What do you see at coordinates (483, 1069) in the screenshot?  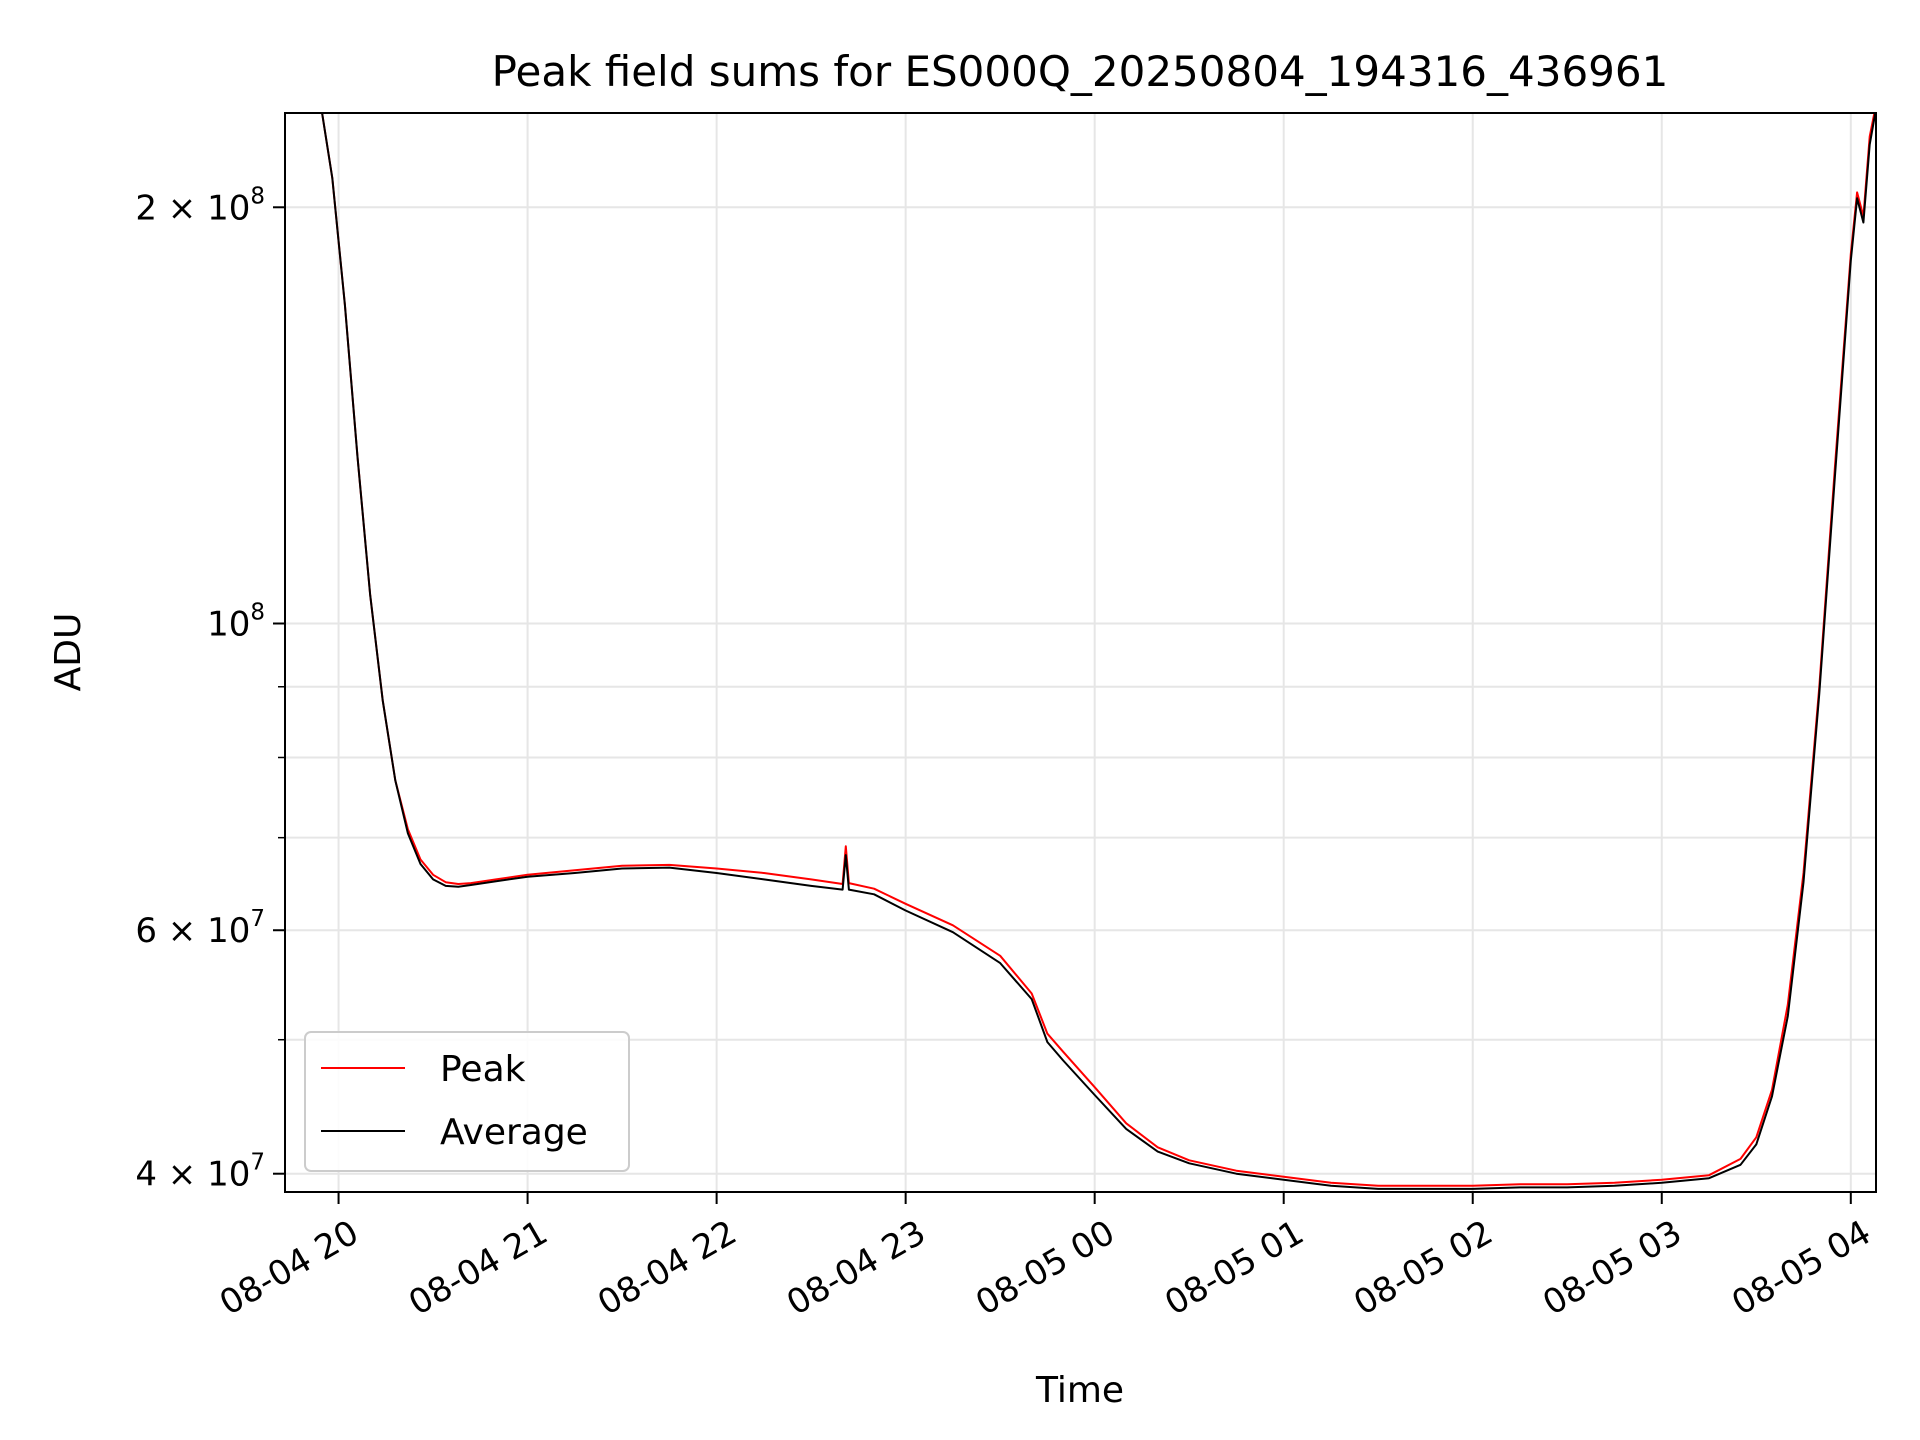 I see `legend-label-peak: Peak` at bounding box center [483, 1069].